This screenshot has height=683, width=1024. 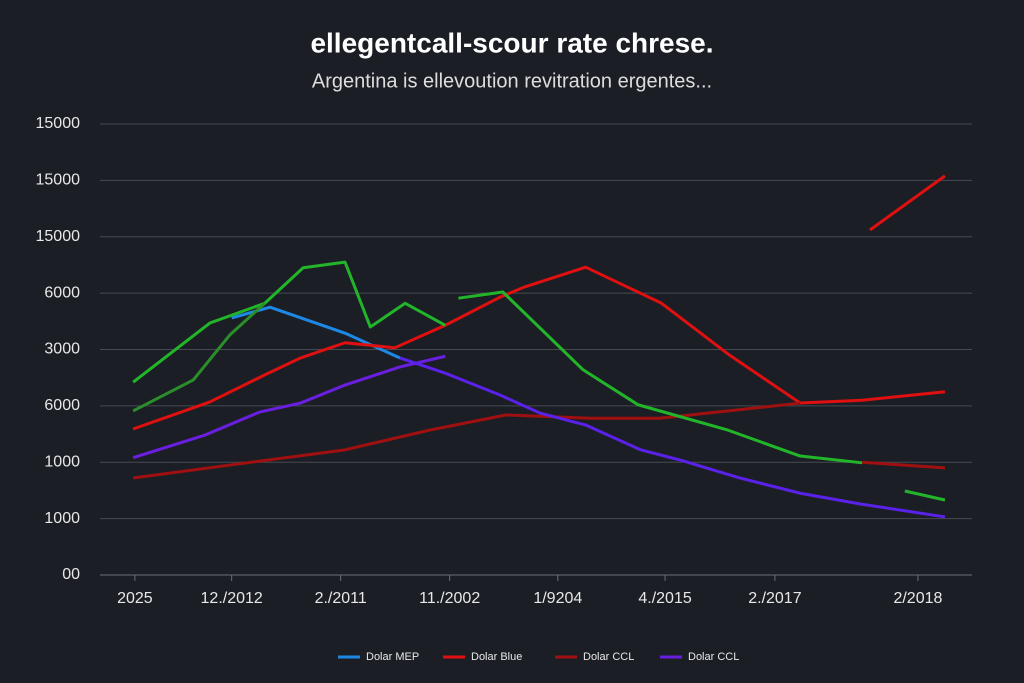 I want to click on x-tick-label: 2025, so click(x=135, y=598).